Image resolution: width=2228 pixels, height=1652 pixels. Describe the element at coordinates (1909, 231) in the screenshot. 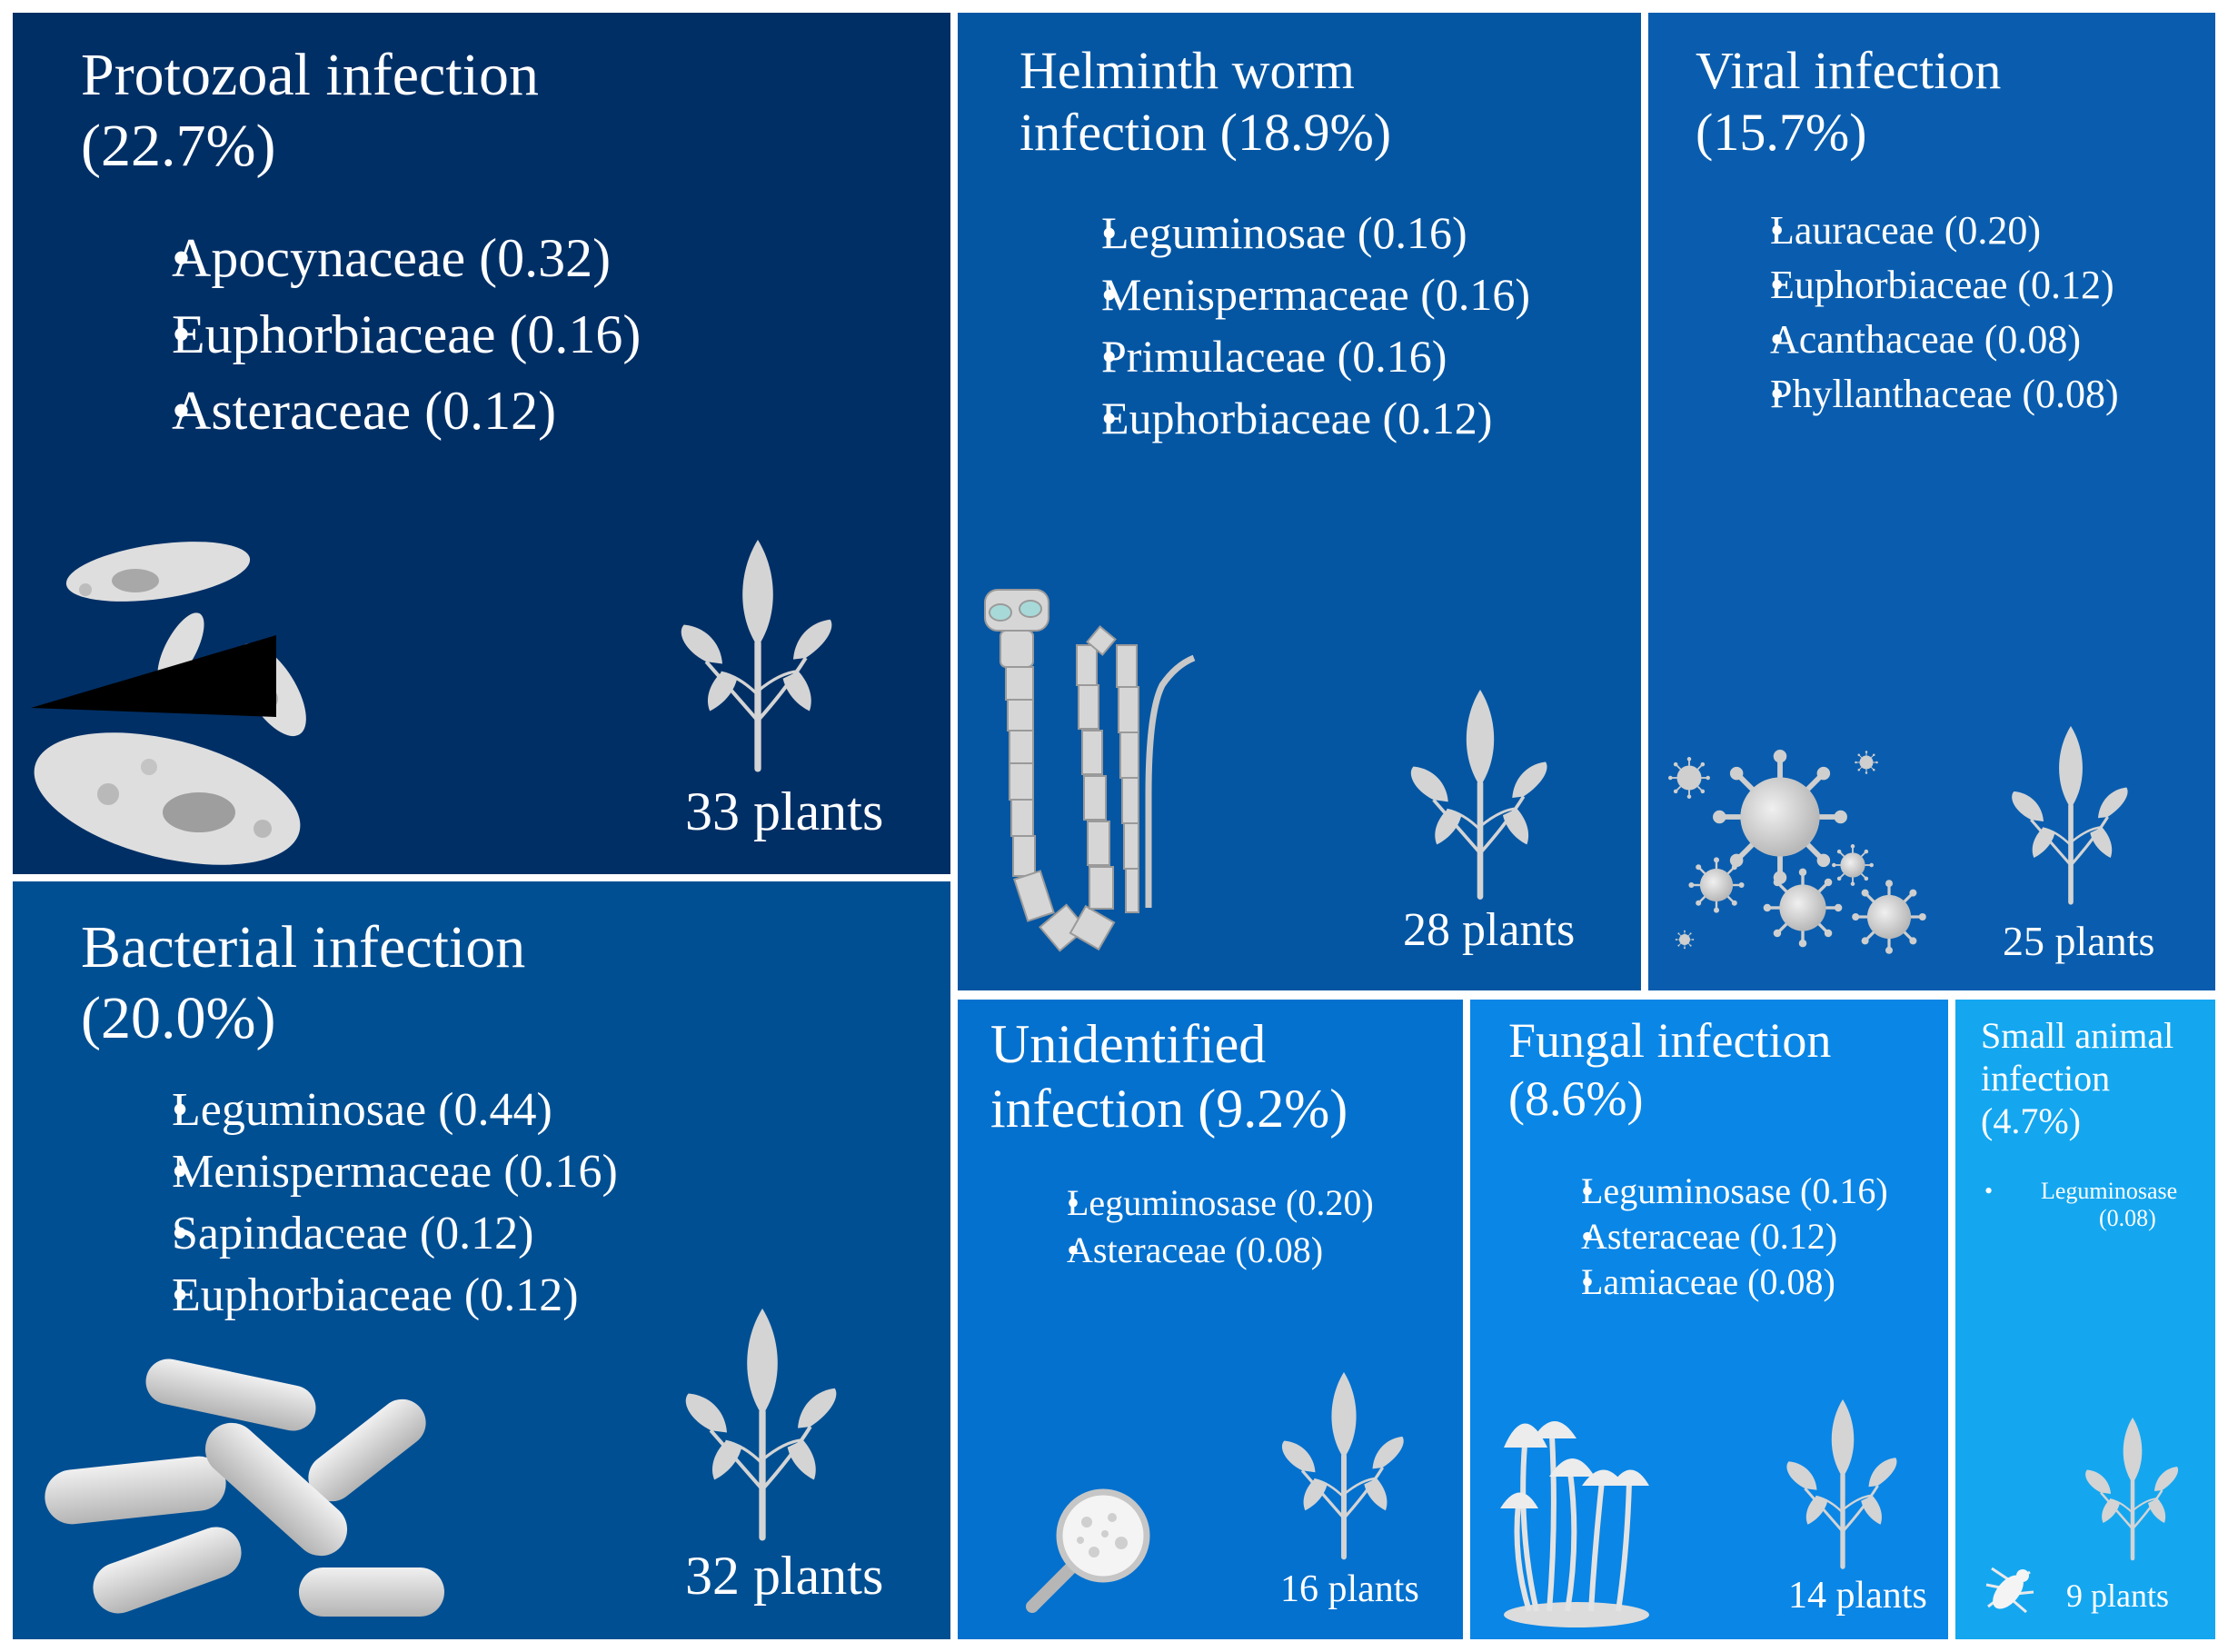

I see `family-item: Lauraceae (0.20)` at that location.